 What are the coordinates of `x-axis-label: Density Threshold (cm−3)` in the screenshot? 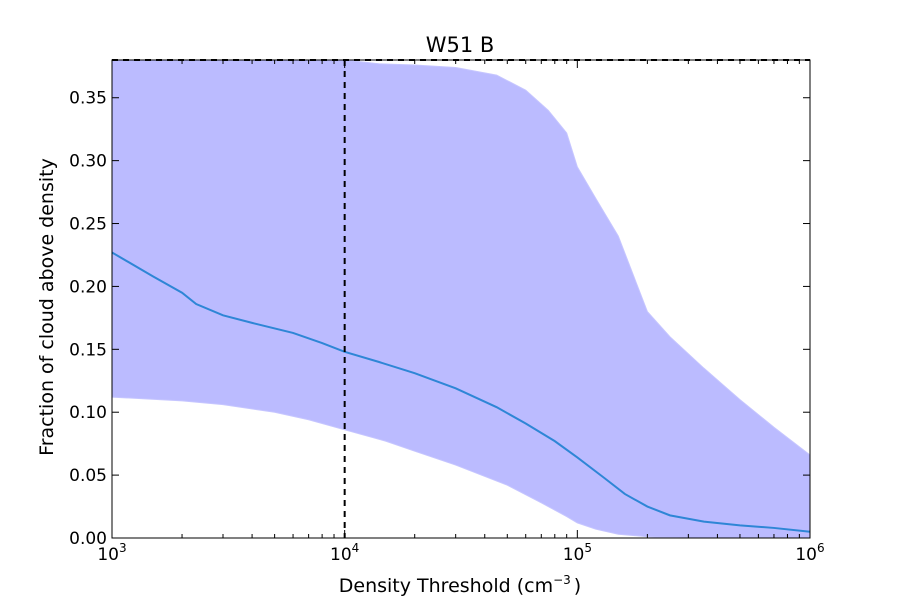 It's located at (460, 585).